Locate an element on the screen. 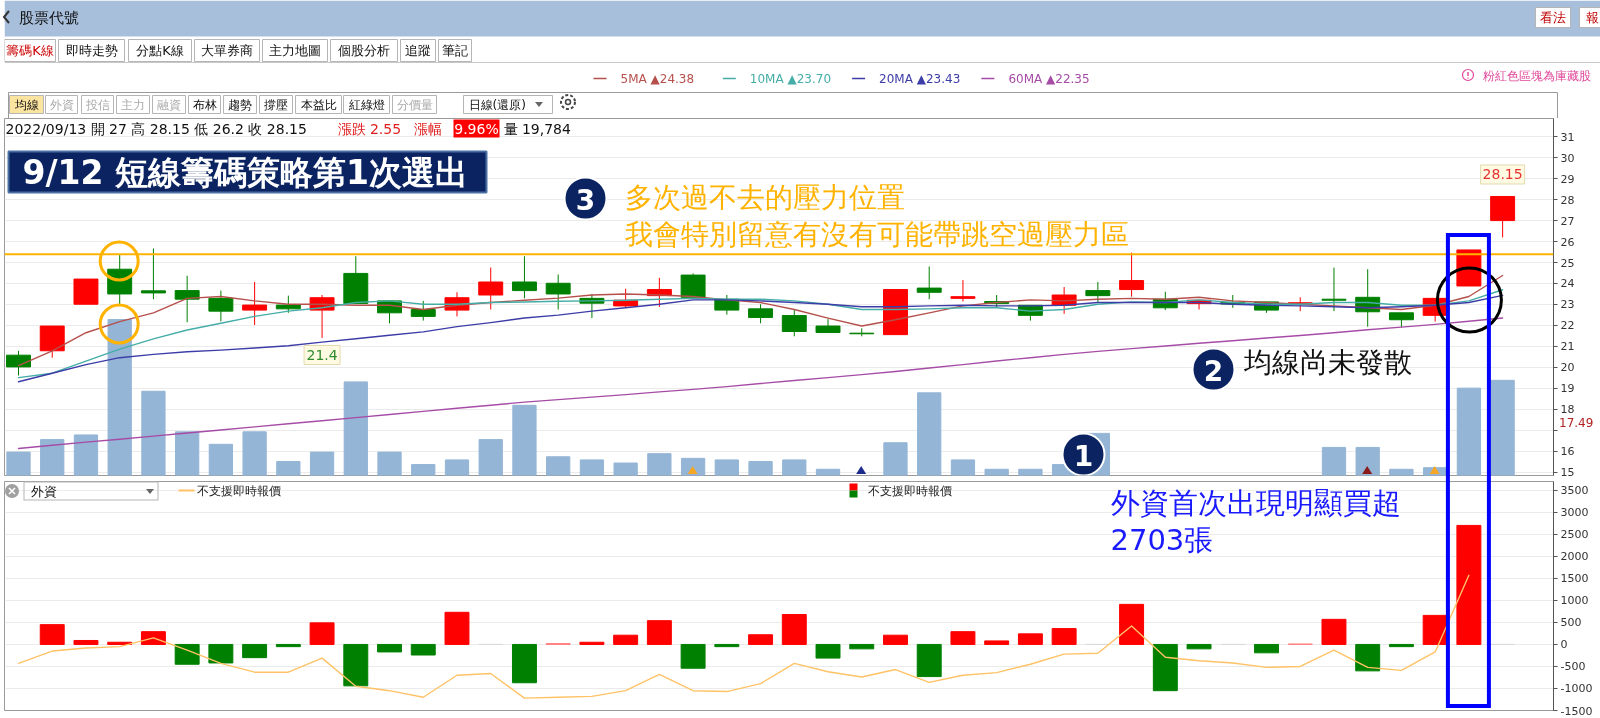  text: 分價量 is located at coordinates (414, 104).